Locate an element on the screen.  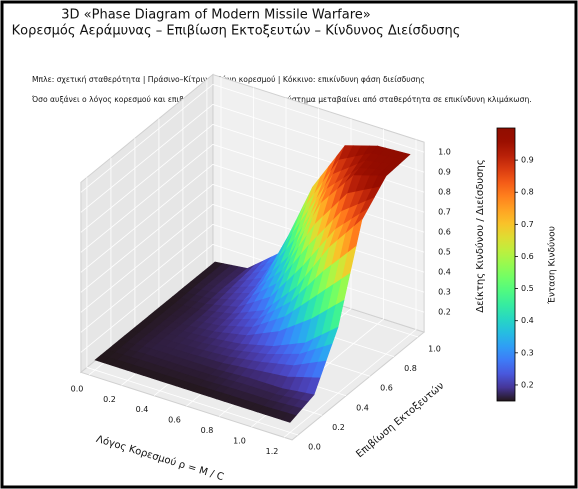
x-tick-label: 0.2 is located at coordinates (109, 399).